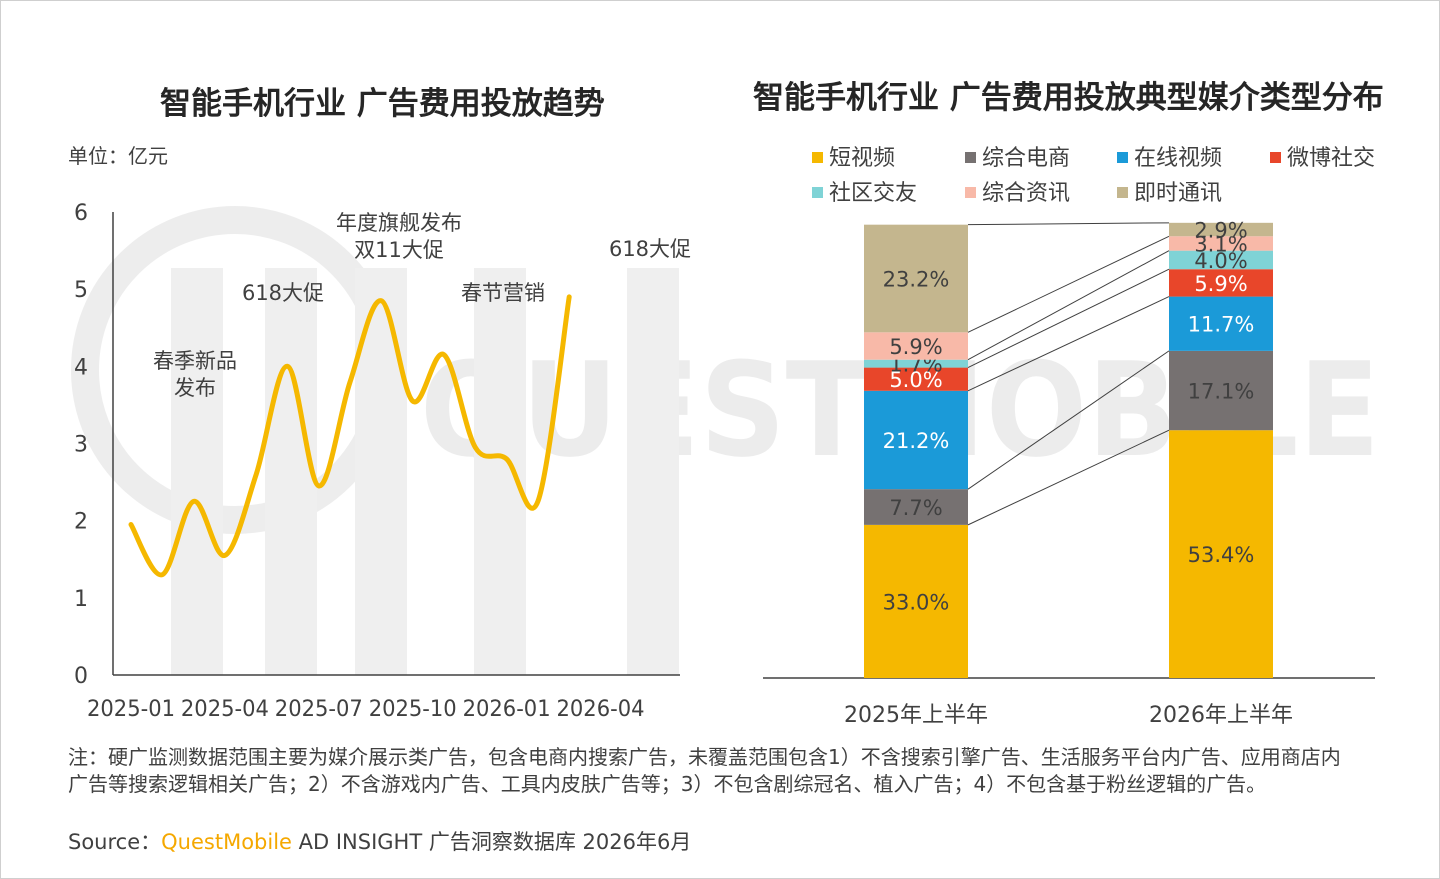 Image resolution: width=1440 pixels, height=879 pixels. What do you see at coordinates (382, 104) in the screenshot?
I see `left-chart-title: 智能手机行业 广告费用投放趋势` at bounding box center [382, 104].